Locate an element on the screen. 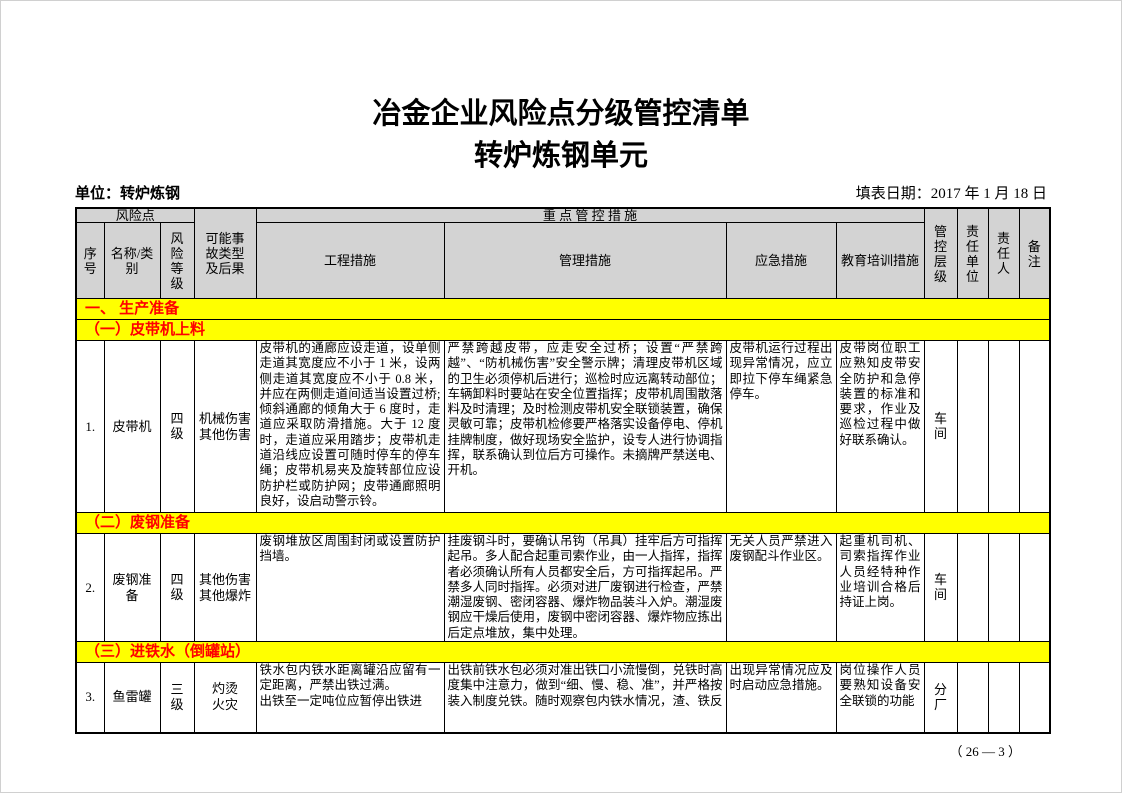 The width and height of the screenshot is (1122, 793). page-number: （ 26 — 3 ） is located at coordinates (985, 751).